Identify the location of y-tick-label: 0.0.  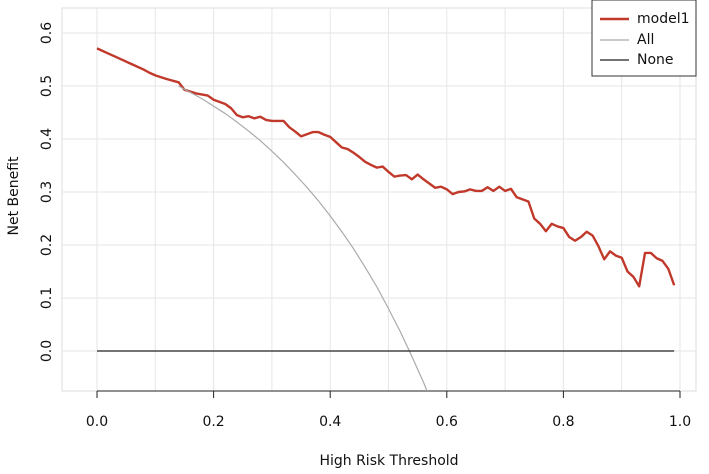
(47, 351).